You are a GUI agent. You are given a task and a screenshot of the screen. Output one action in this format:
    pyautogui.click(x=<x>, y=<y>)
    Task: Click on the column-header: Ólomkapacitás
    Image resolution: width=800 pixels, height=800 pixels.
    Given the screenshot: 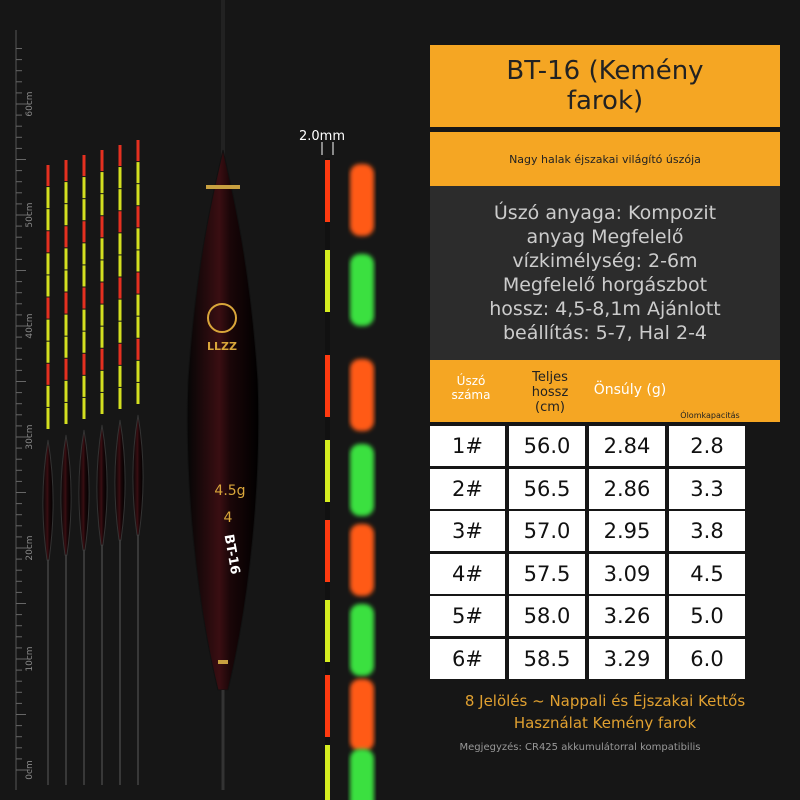 What is the action you would take?
    pyautogui.click(x=710, y=415)
    